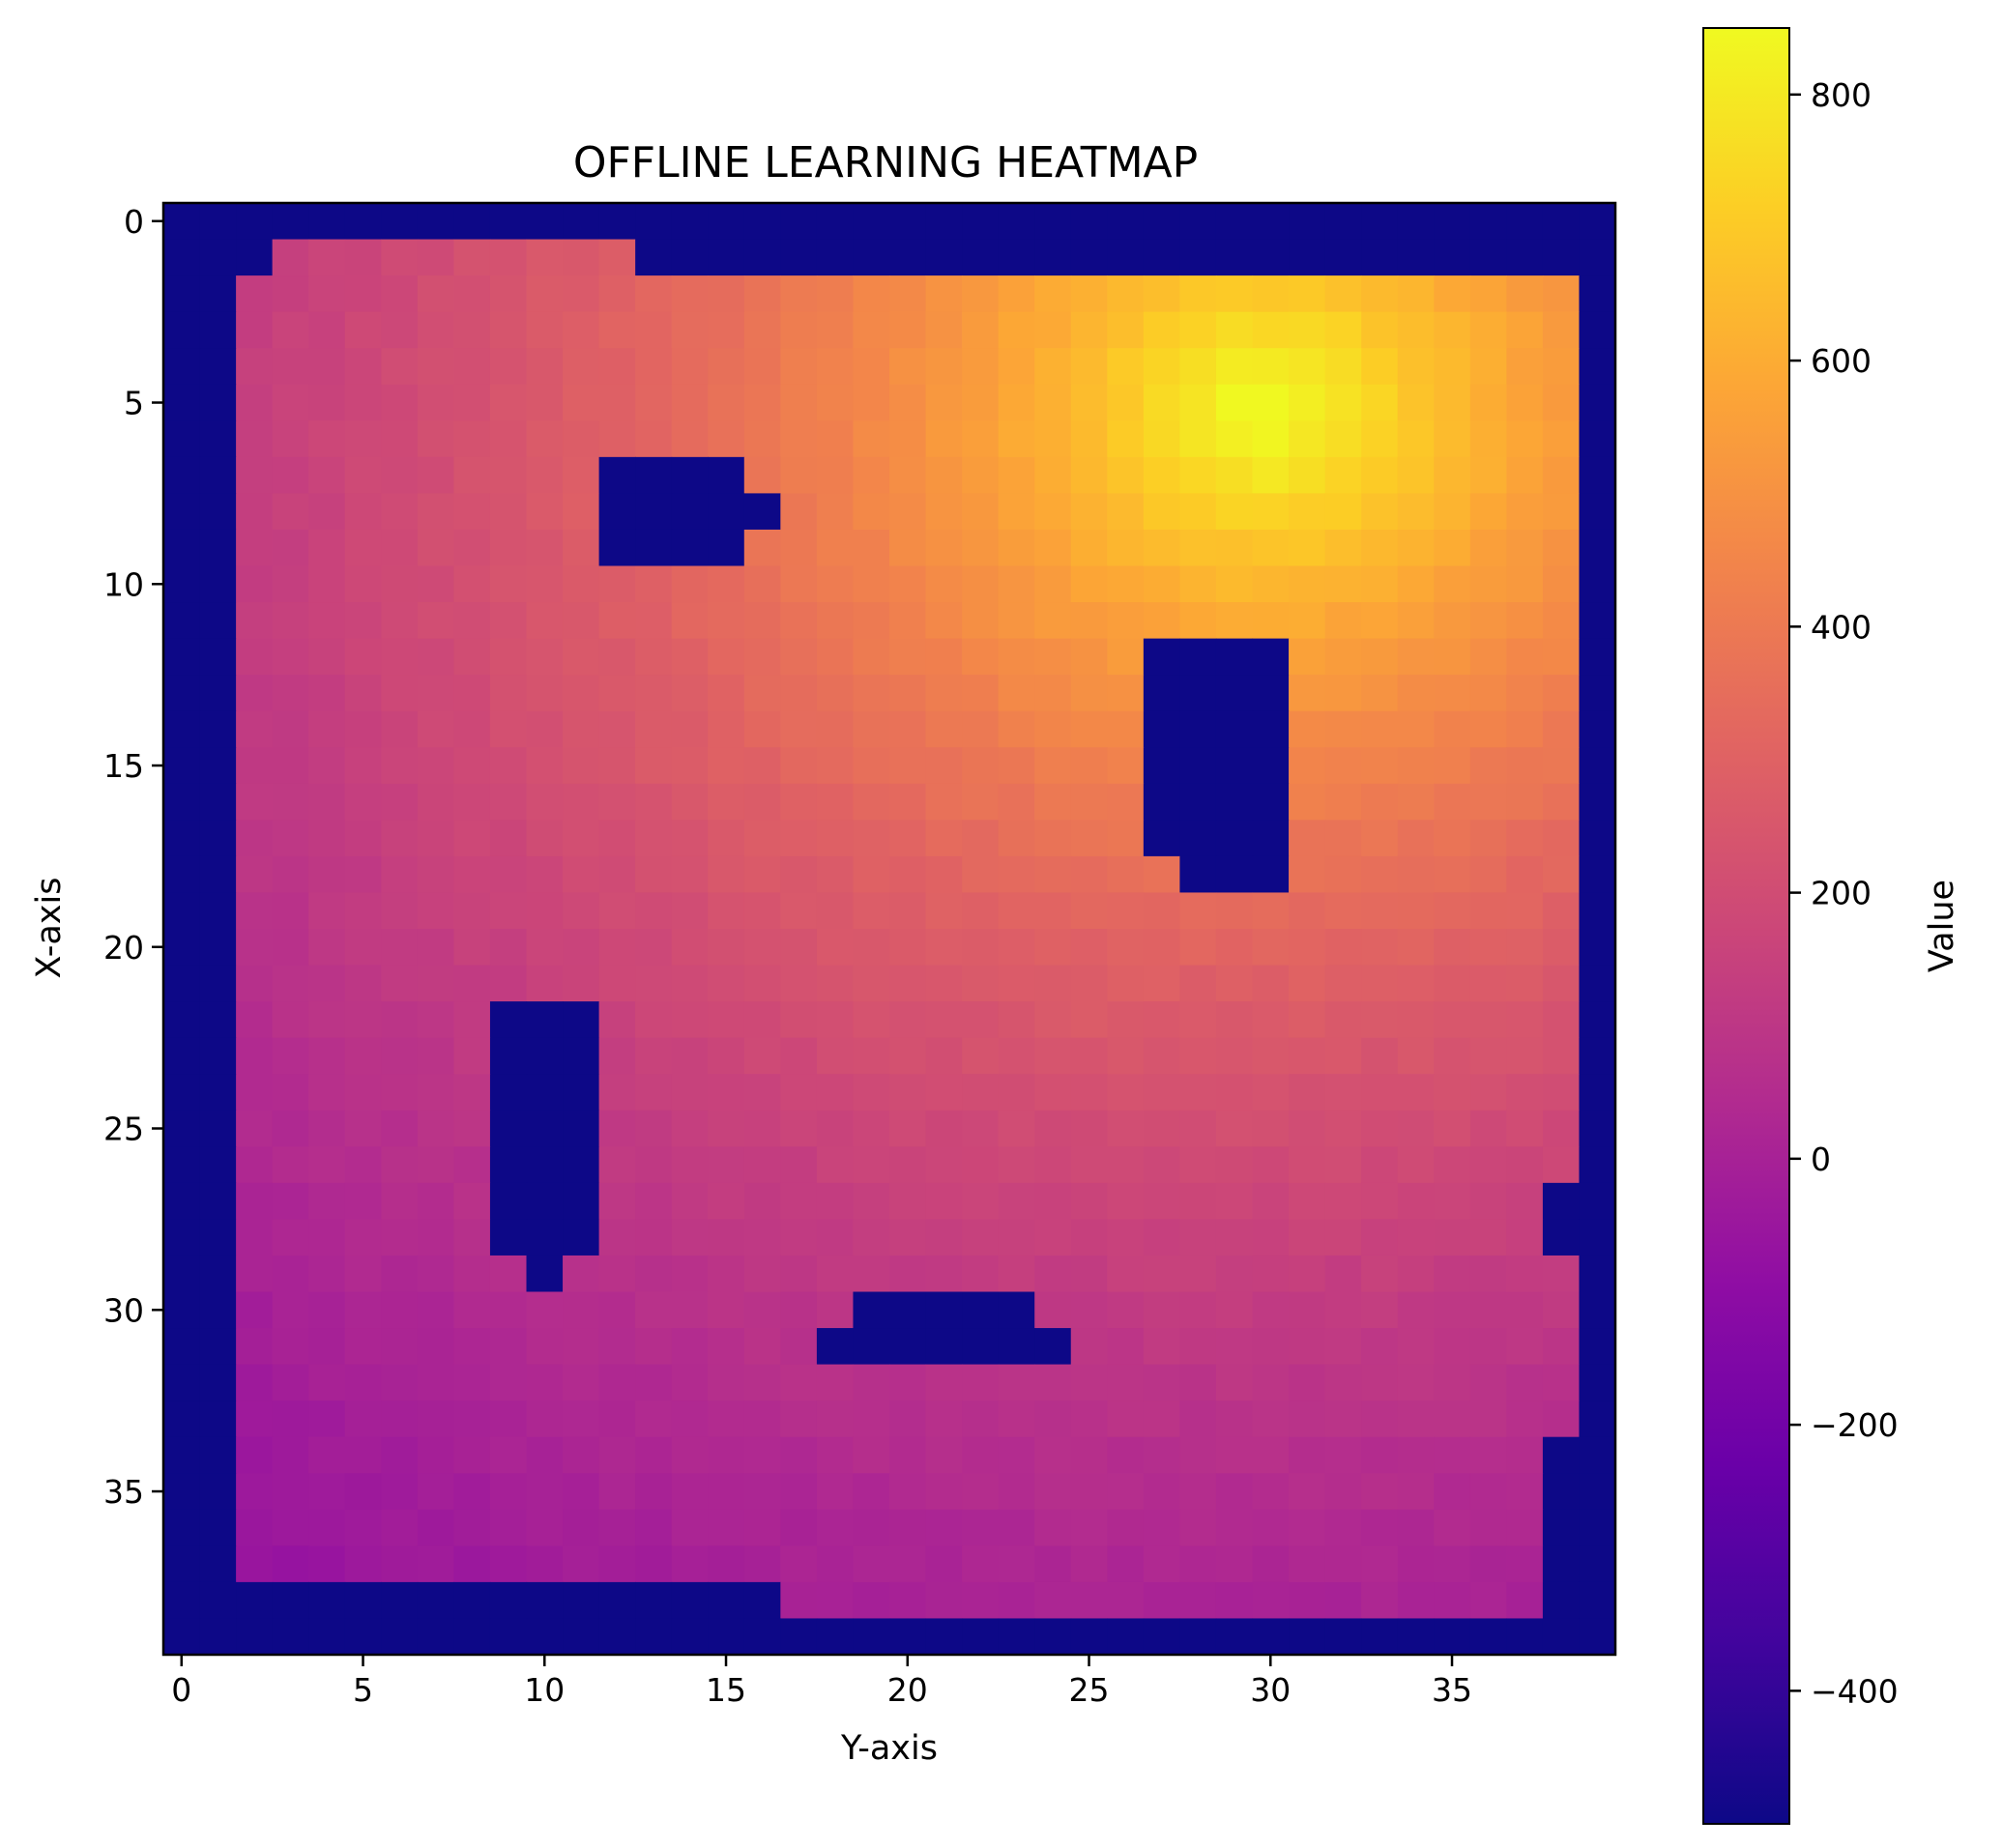 The image size is (2003, 1848). What do you see at coordinates (1746, 926) in the screenshot?
I see `colorbar` at bounding box center [1746, 926].